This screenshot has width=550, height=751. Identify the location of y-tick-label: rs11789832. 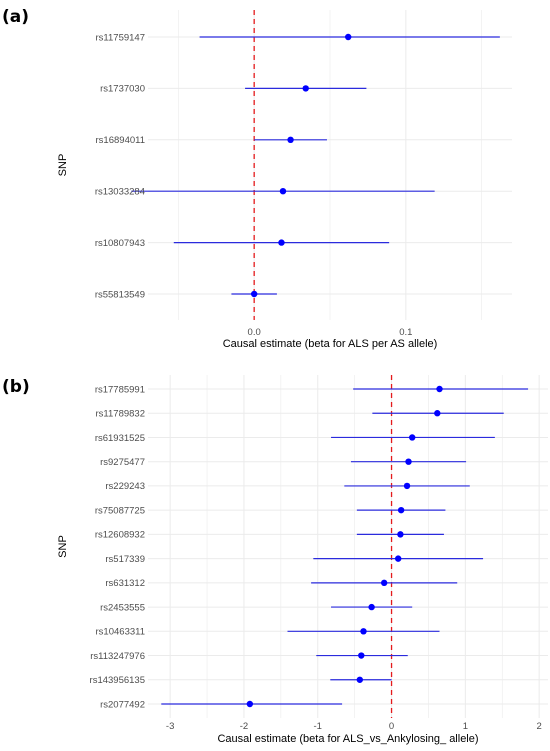
(120, 414).